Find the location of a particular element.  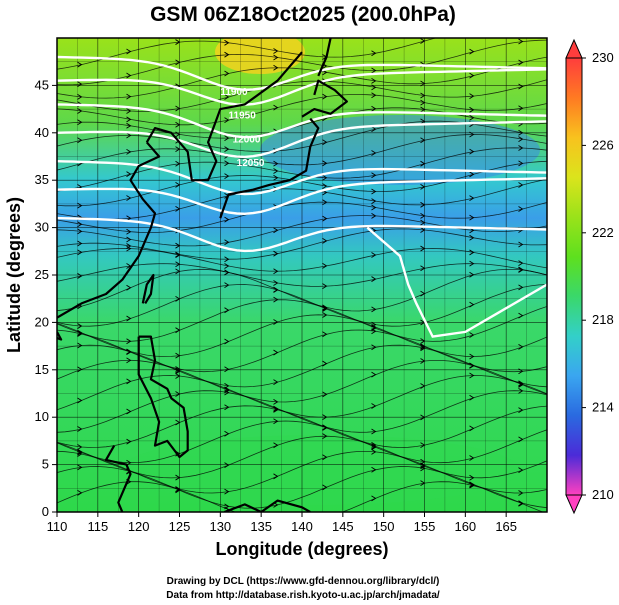

x-tick-label: 130 is located at coordinates (220, 526).